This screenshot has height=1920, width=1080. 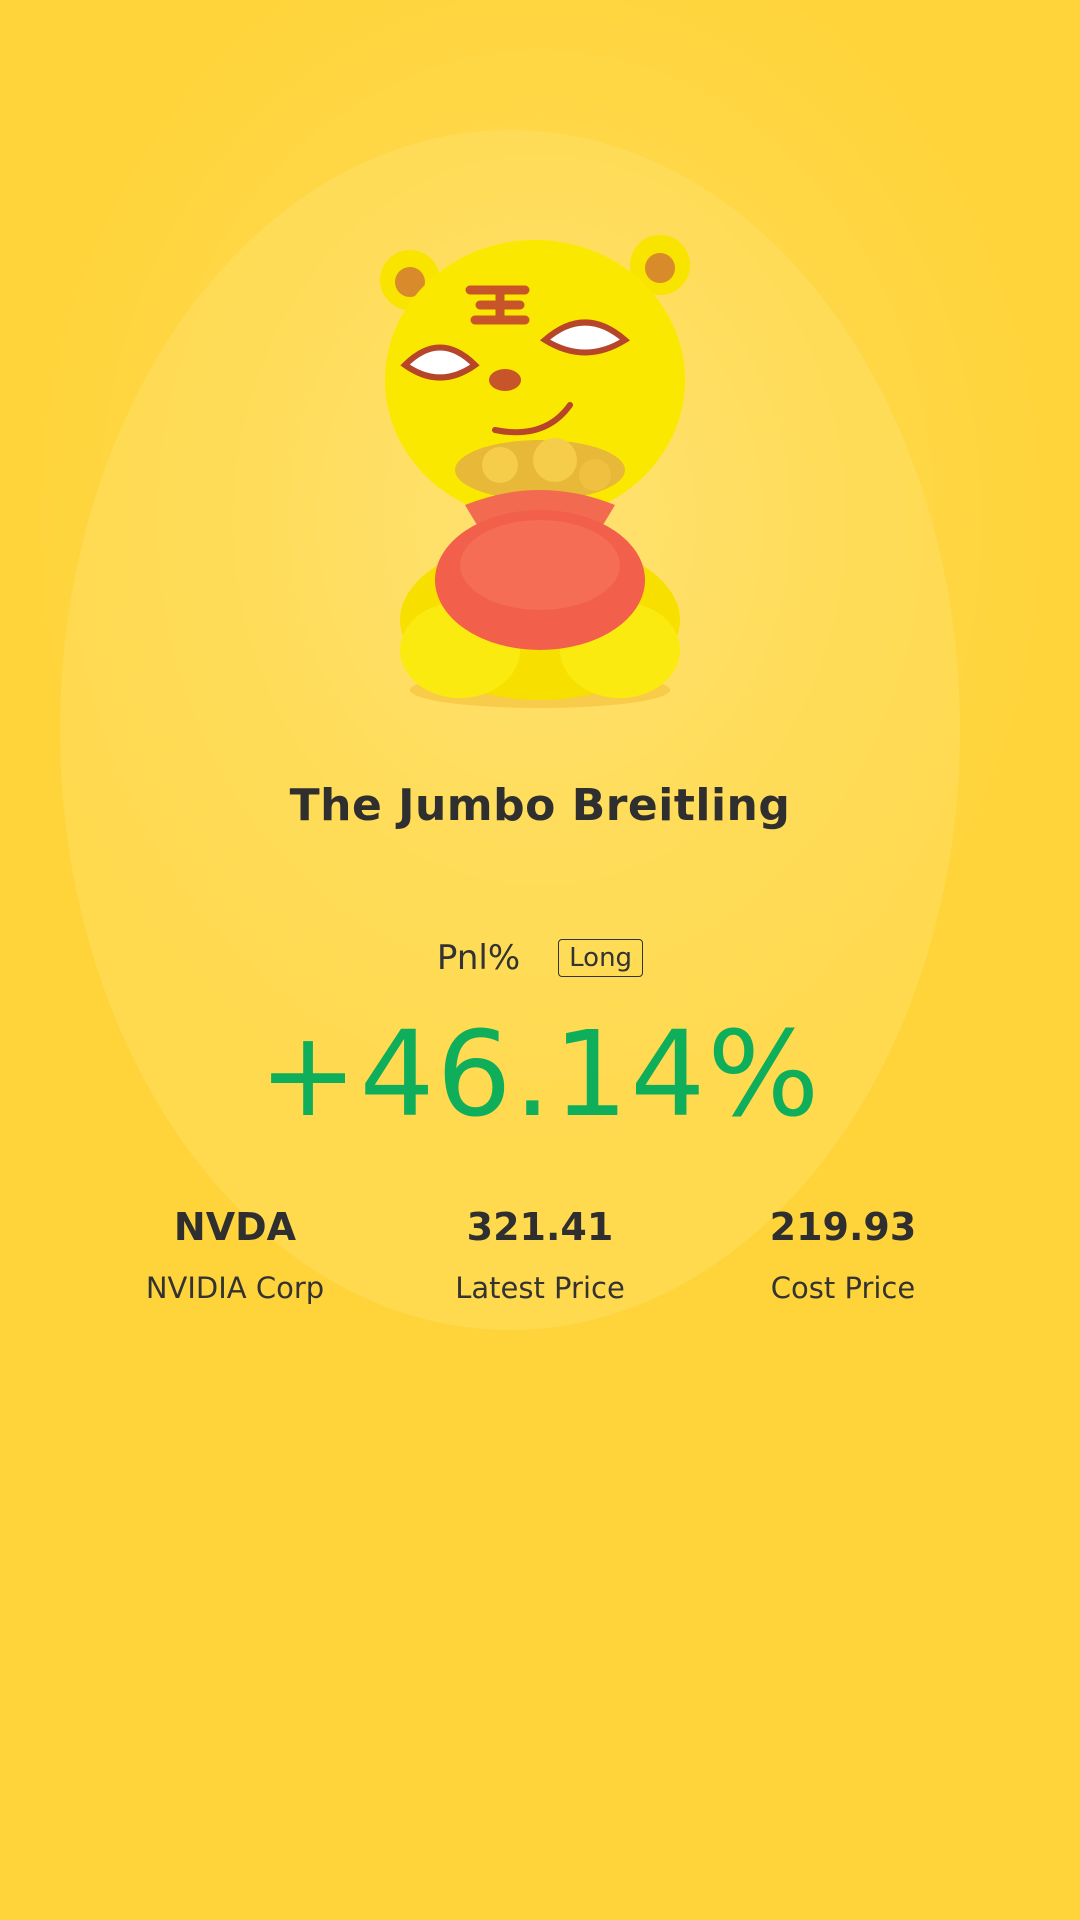 What do you see at coordinates (540, 958) in the screenshot?
I see `pnl-header: Pnl% Long` at bounding box center [540, 958].